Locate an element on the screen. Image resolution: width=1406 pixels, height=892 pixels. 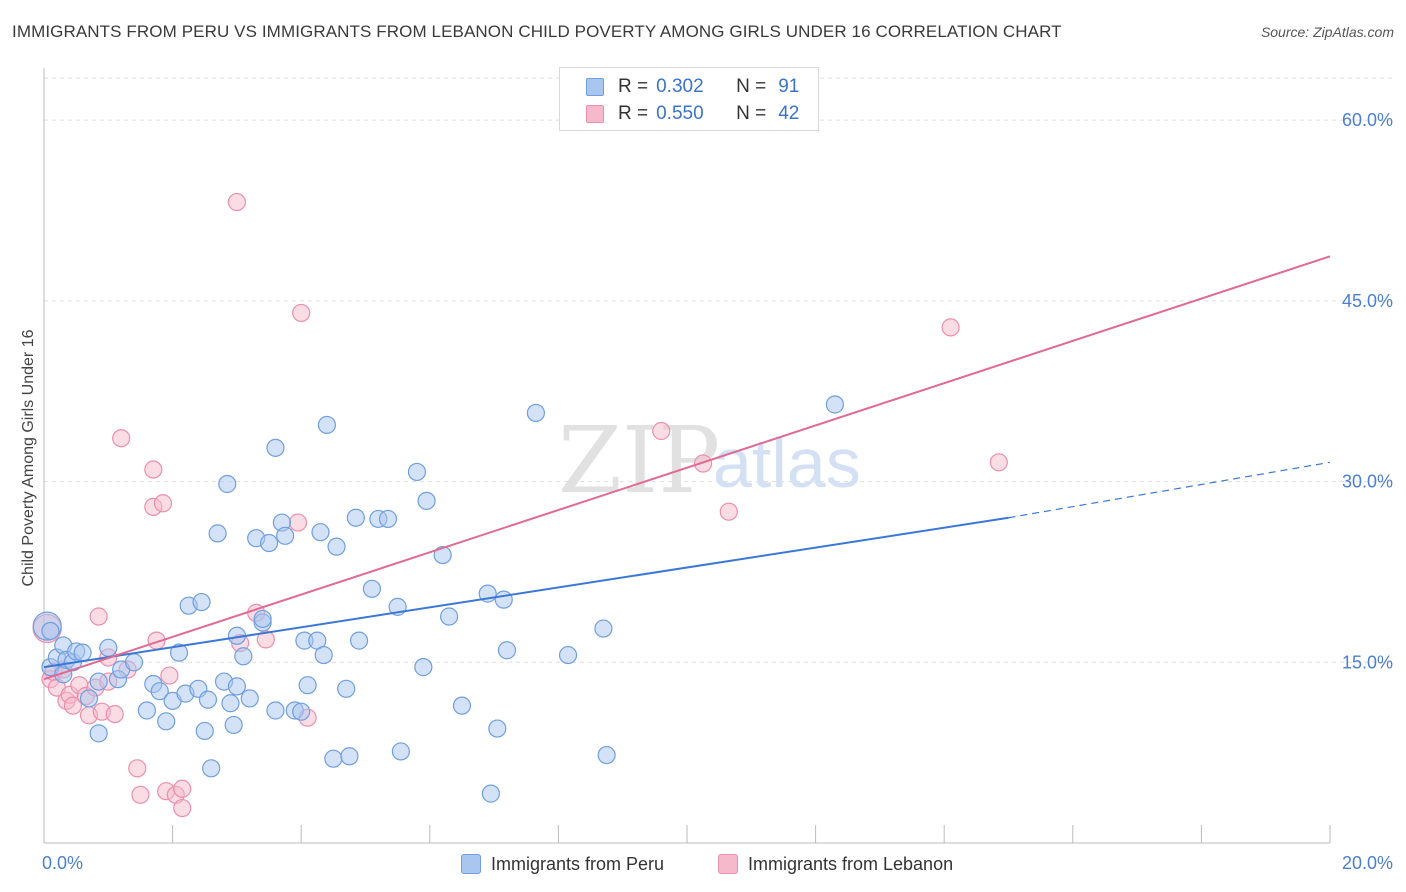
stats-legend: R = 0.302 N = 91 R = 0.550 N = 42 is located at coordinates (689, 99).